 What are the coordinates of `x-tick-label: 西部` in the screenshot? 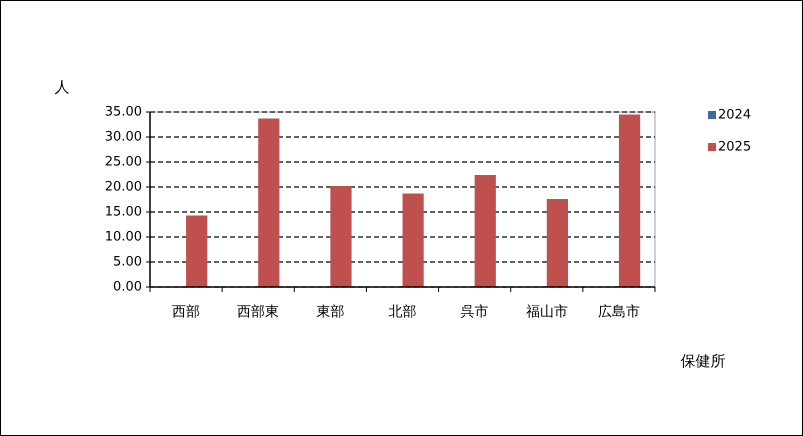 It's located at (186, 312).